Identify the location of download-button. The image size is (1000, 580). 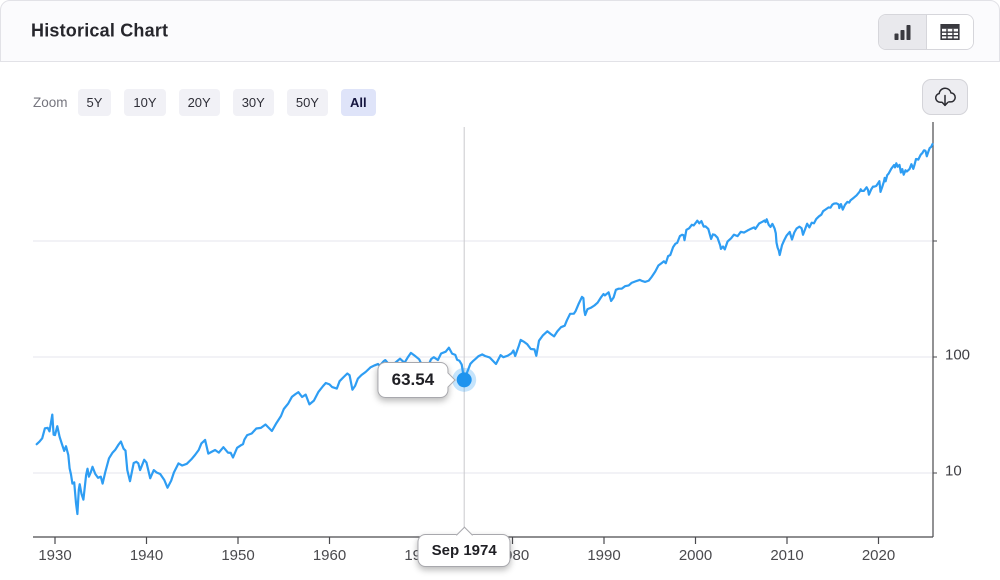
(945, 97).